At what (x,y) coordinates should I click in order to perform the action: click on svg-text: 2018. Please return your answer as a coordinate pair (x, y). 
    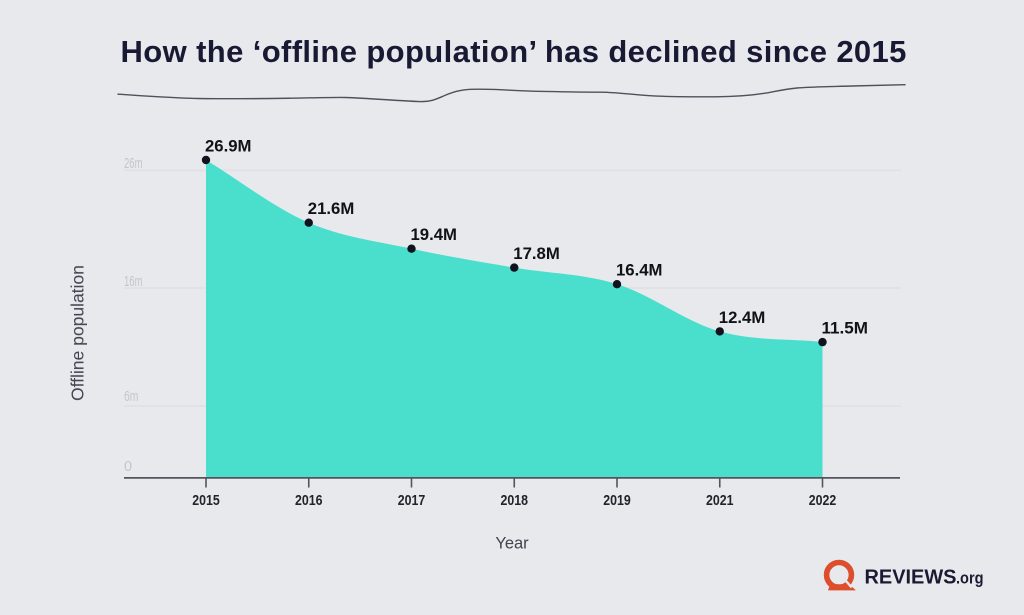
    Looking at the image, I should click on (515, 500).